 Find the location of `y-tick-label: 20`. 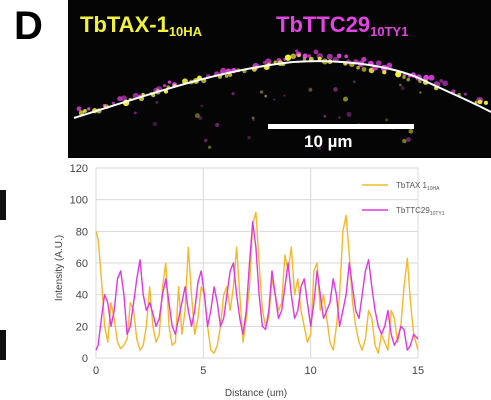

y-tick-label: 20 is located at coordinates (82, 327).